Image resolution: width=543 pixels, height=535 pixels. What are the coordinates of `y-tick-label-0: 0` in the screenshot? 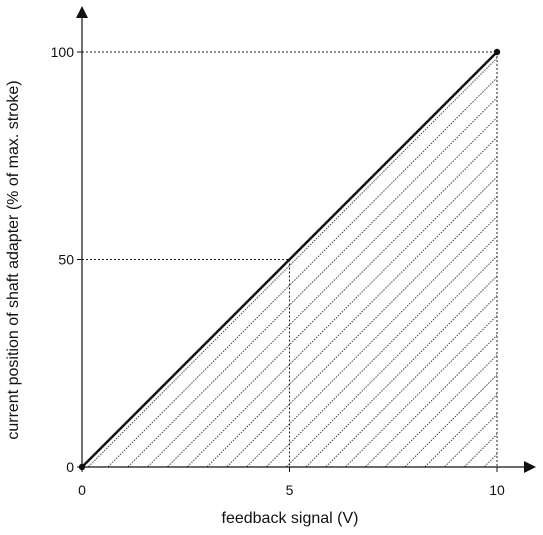 It's located at (70, 467).